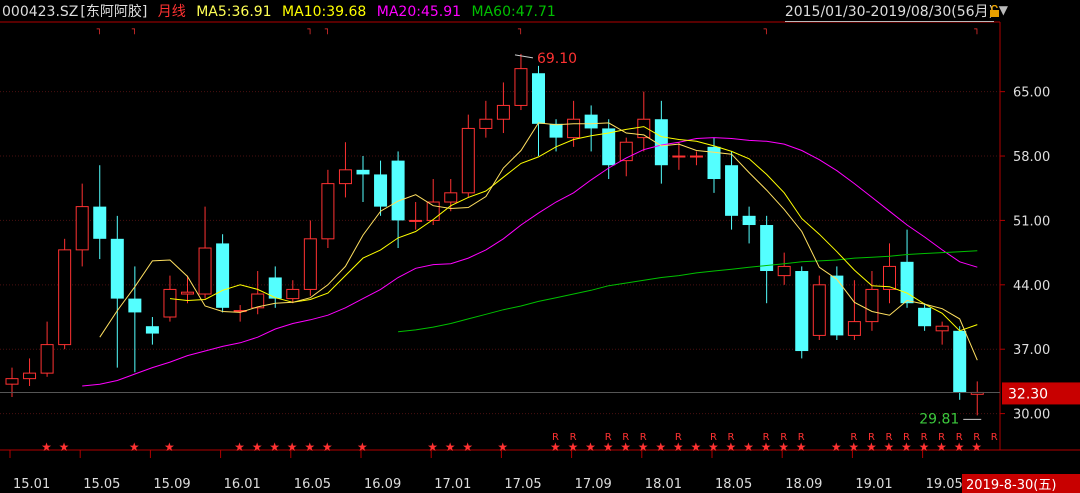  What do you see at coordinates (994, 11) in the screenshot?
I see `lock-icon` at bounding box center [994, 11].